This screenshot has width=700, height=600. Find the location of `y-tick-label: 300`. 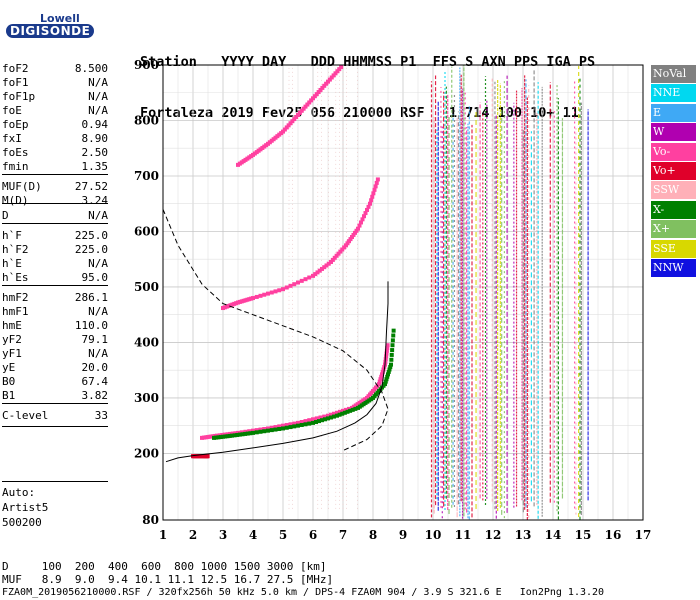

y-tick-label: 300 is located at coordinates (146, 398).